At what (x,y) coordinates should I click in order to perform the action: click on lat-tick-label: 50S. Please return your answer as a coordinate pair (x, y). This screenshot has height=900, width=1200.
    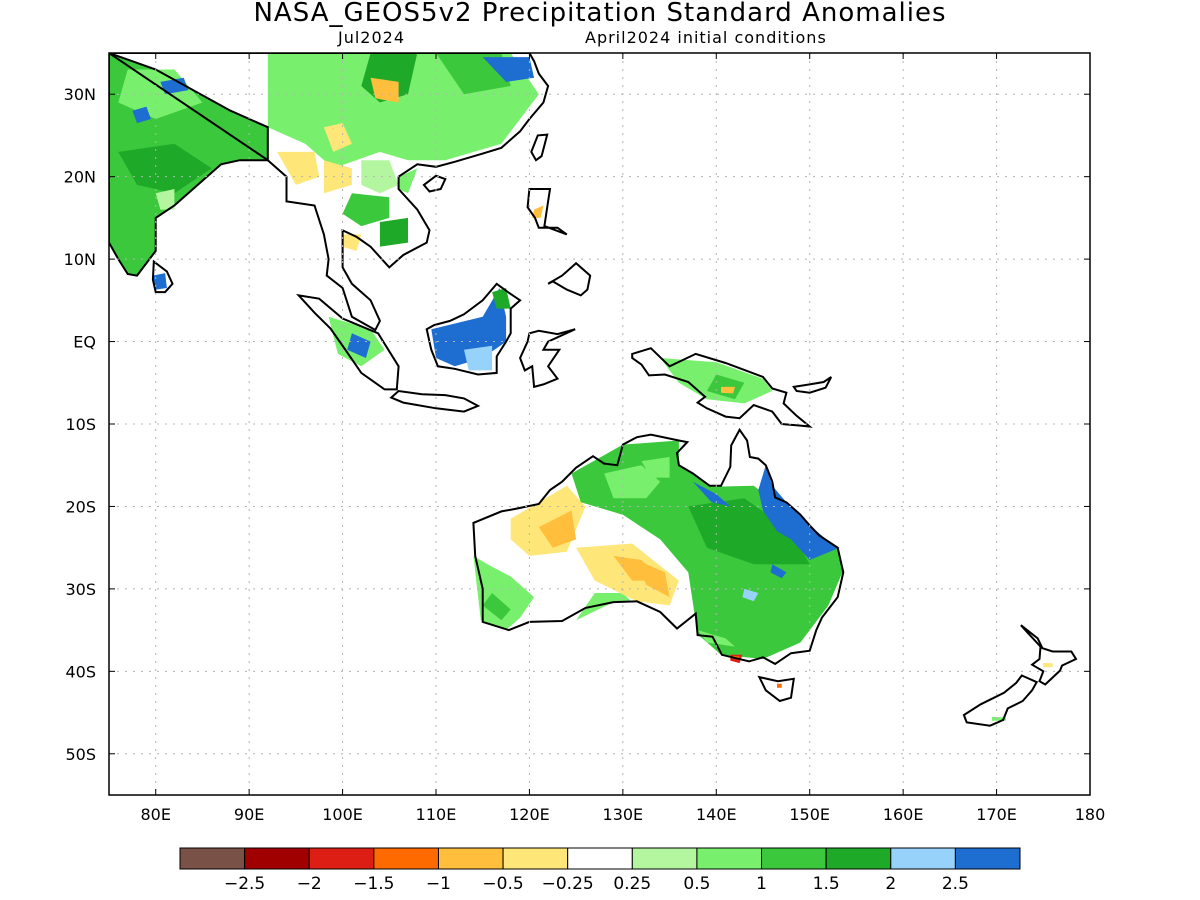
    Looking at the image, I should click on (80, 754).